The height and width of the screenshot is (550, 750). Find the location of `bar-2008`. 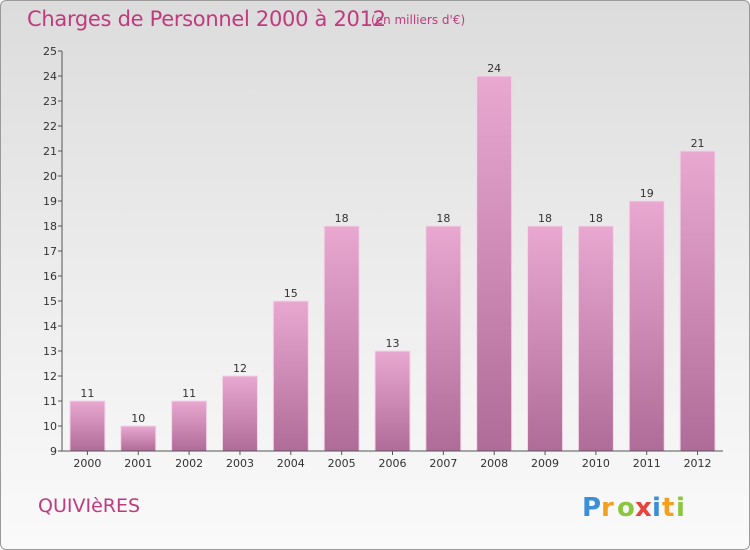

bar-2008 is located at coordinates (494, 263).